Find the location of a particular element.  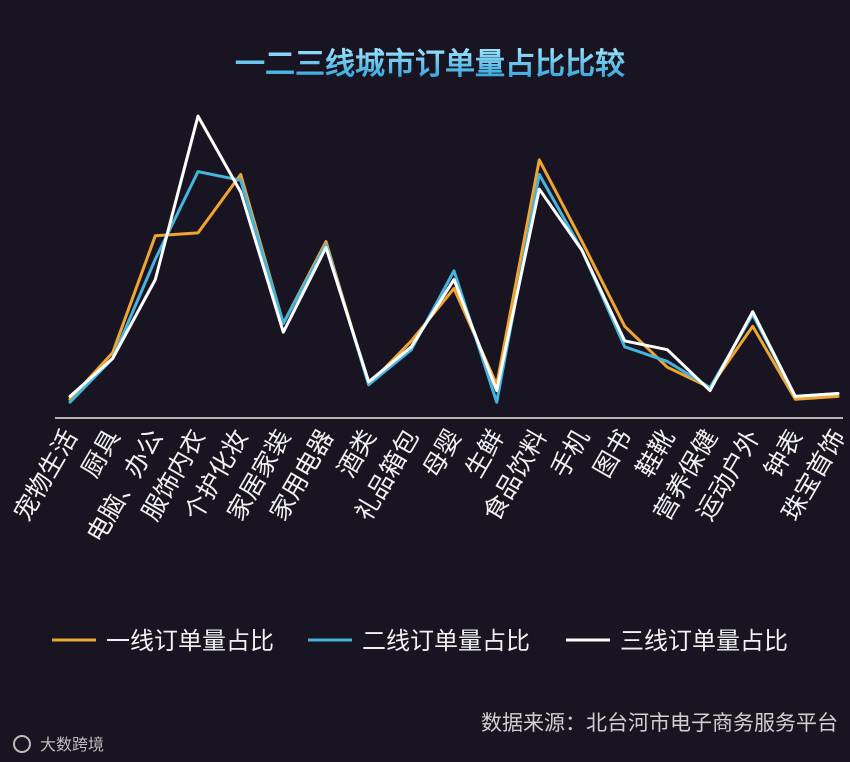

legend-item-series-3: 三线订单量占比 is located at coordinates (677, 641).